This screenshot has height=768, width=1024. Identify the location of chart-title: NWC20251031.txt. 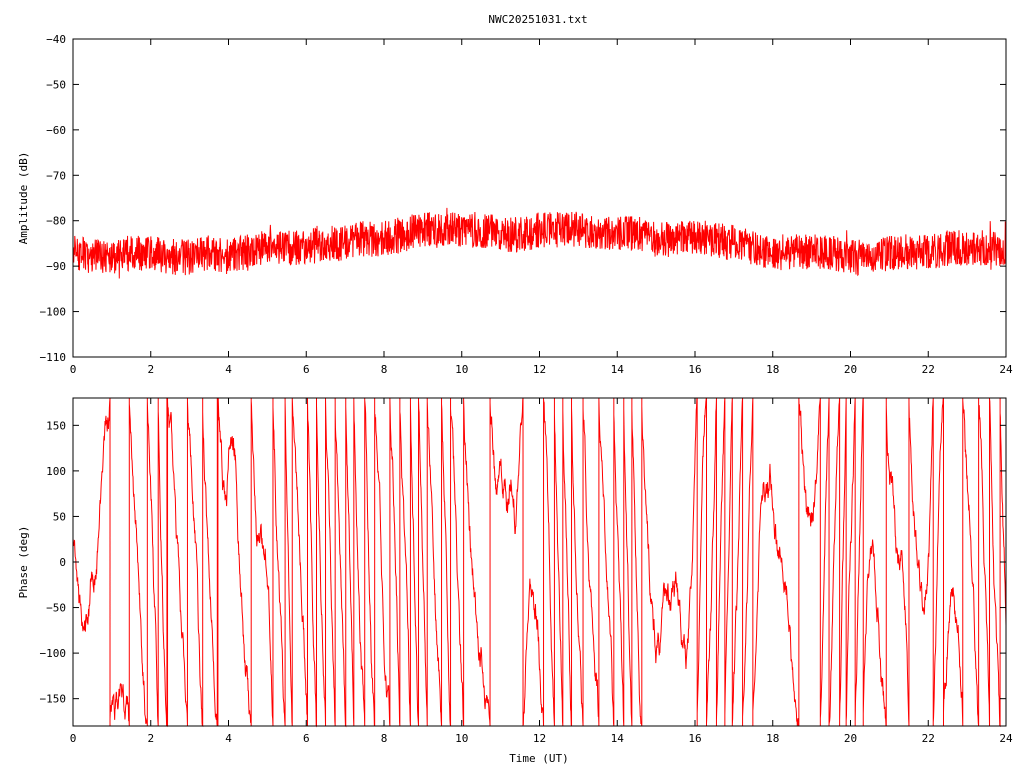
(537, 19).